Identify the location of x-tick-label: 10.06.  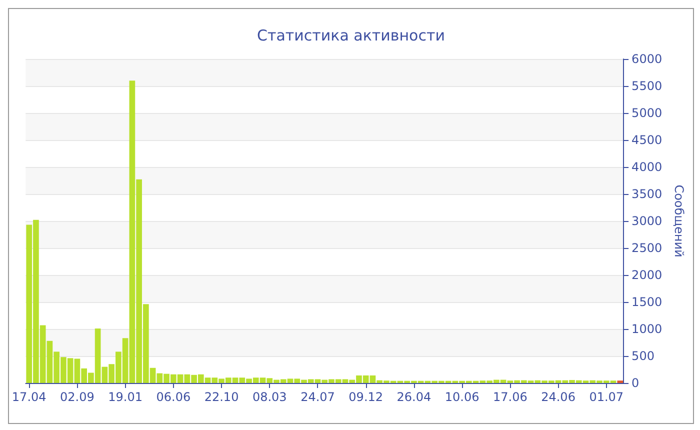
(462, 397).